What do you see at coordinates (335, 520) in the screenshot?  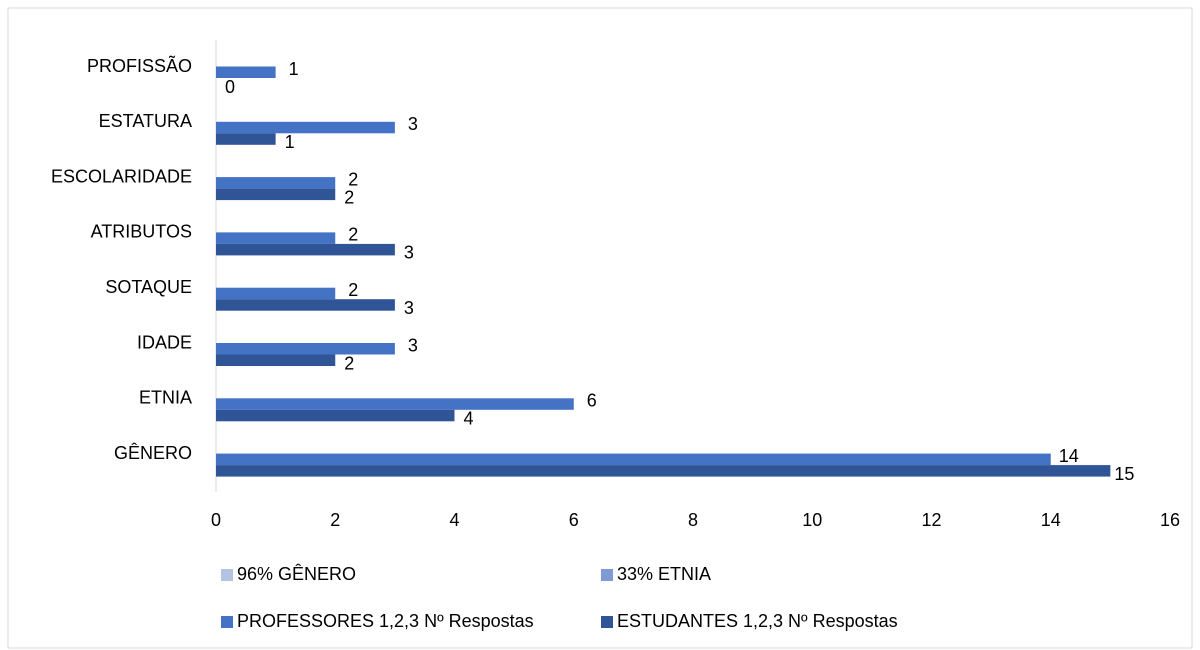 I see `x-tick-label: 2` at bounding box center [335, 520].